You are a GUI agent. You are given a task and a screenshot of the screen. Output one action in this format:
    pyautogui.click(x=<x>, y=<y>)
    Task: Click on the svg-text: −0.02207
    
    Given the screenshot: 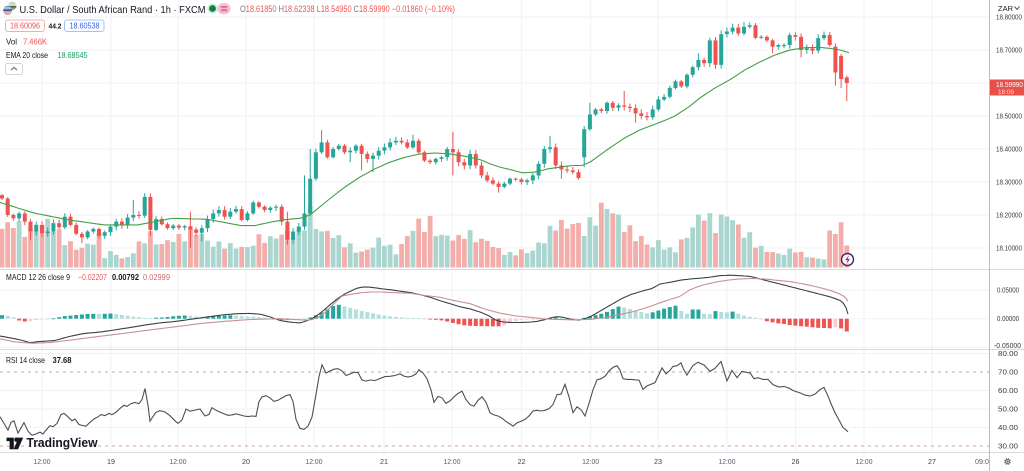 What is the action you would take?
    pyautogui.click(x=92, y=277)
    